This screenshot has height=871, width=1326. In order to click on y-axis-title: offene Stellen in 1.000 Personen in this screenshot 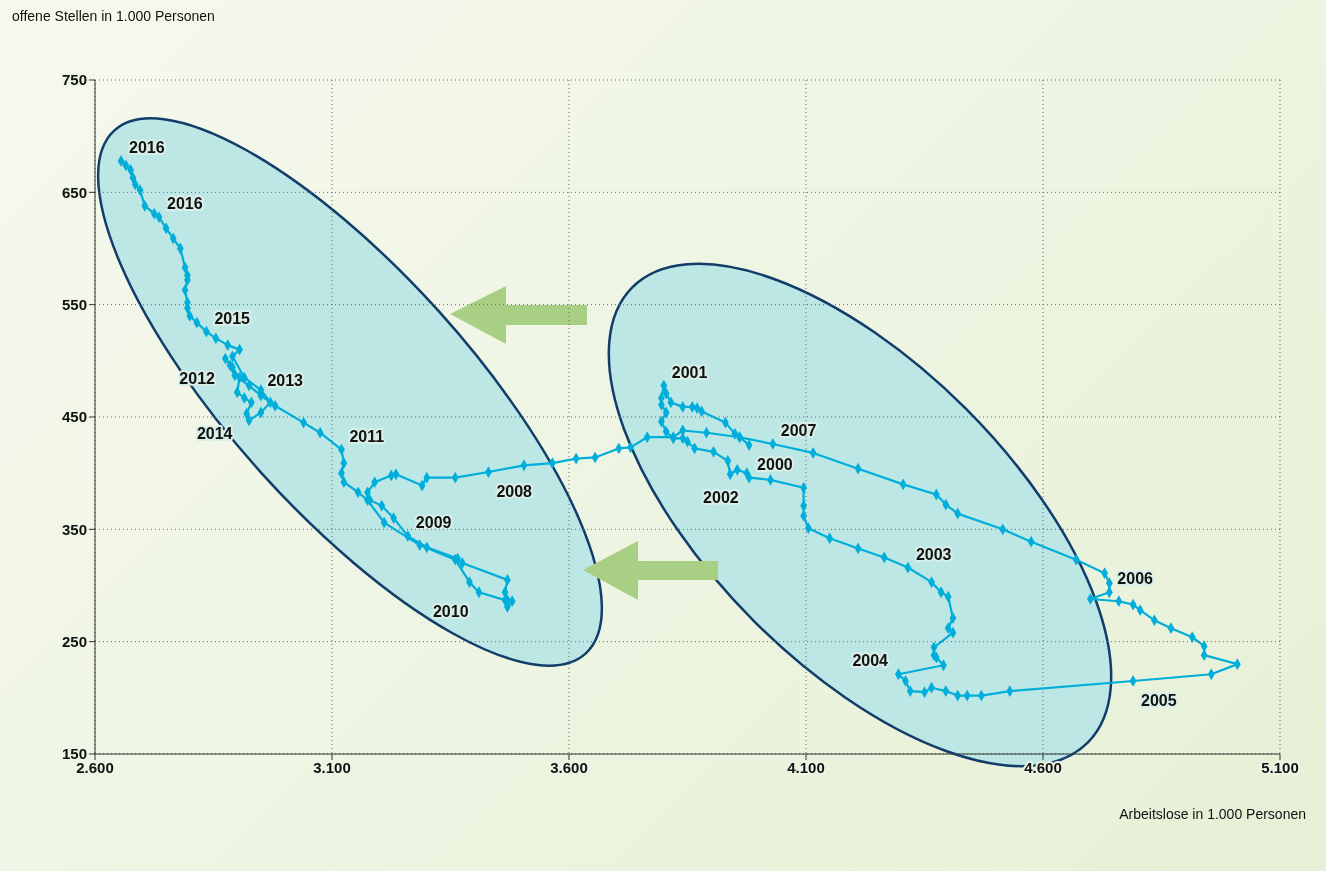, I will do `click(113, 16)`.